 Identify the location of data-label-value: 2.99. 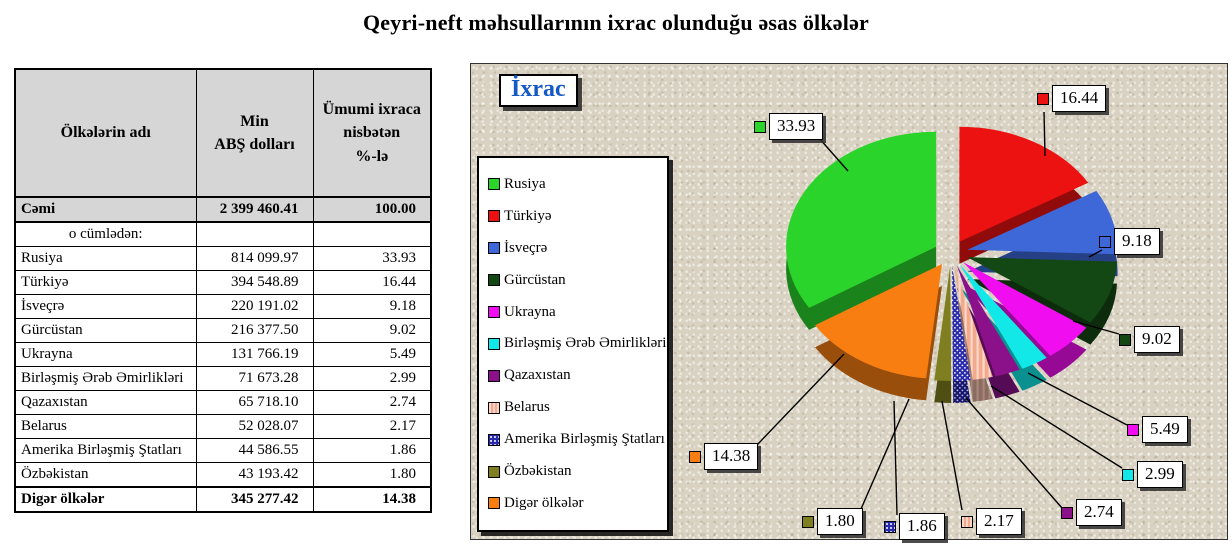
(1160, 474).